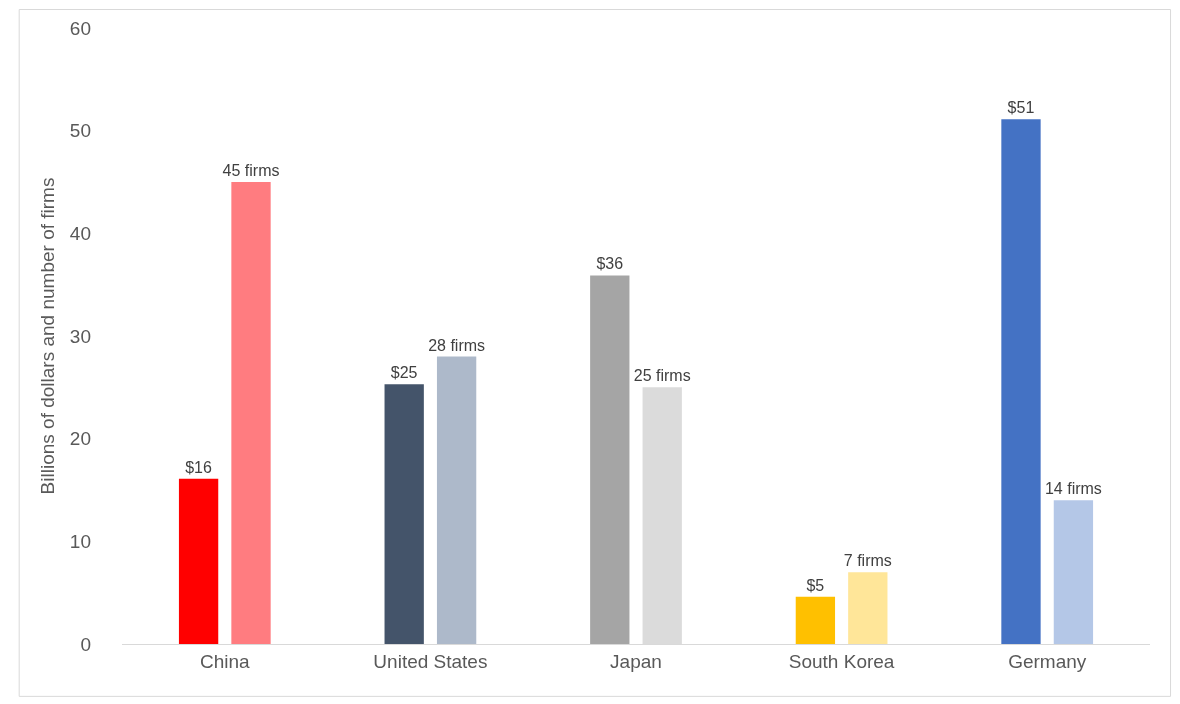 This screenshot has height=704, width=1180. I want to click on y-tick-label: 30, so click(80, 336).